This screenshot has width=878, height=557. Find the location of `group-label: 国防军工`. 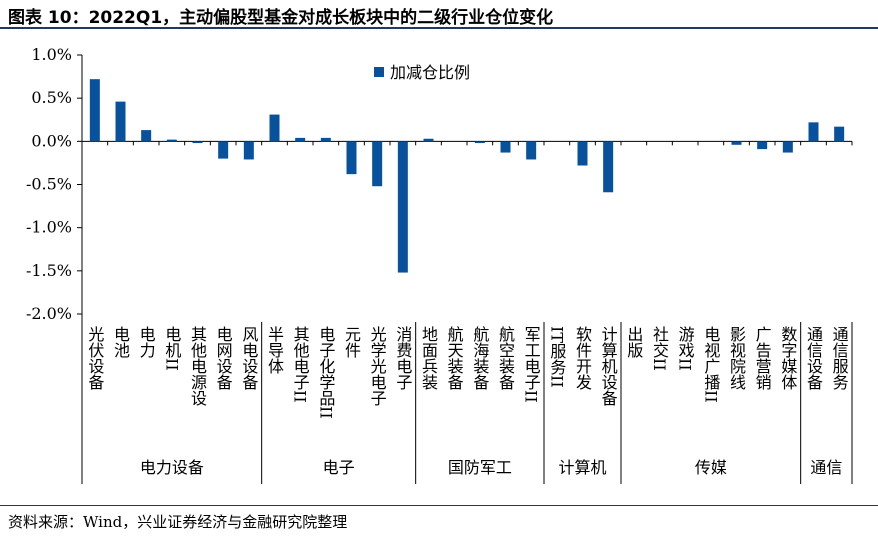

group-label: 国防军工 is located at coordinates (480, 467).